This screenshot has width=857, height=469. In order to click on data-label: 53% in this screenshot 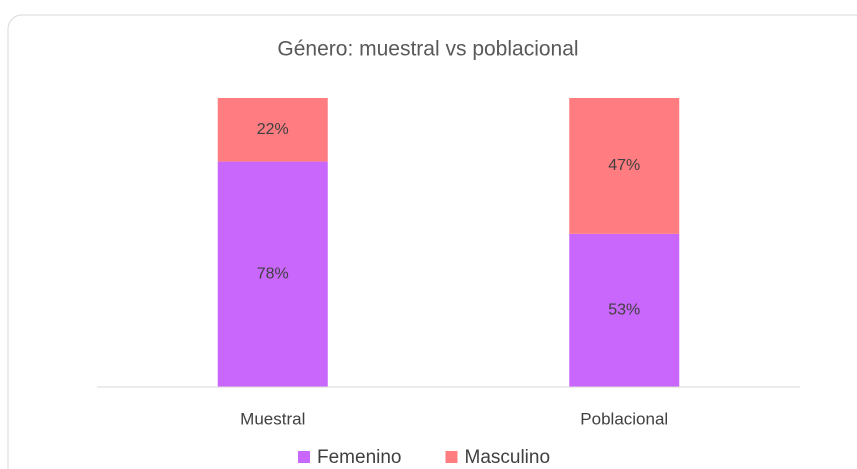, I will do `click(624, 310)`.